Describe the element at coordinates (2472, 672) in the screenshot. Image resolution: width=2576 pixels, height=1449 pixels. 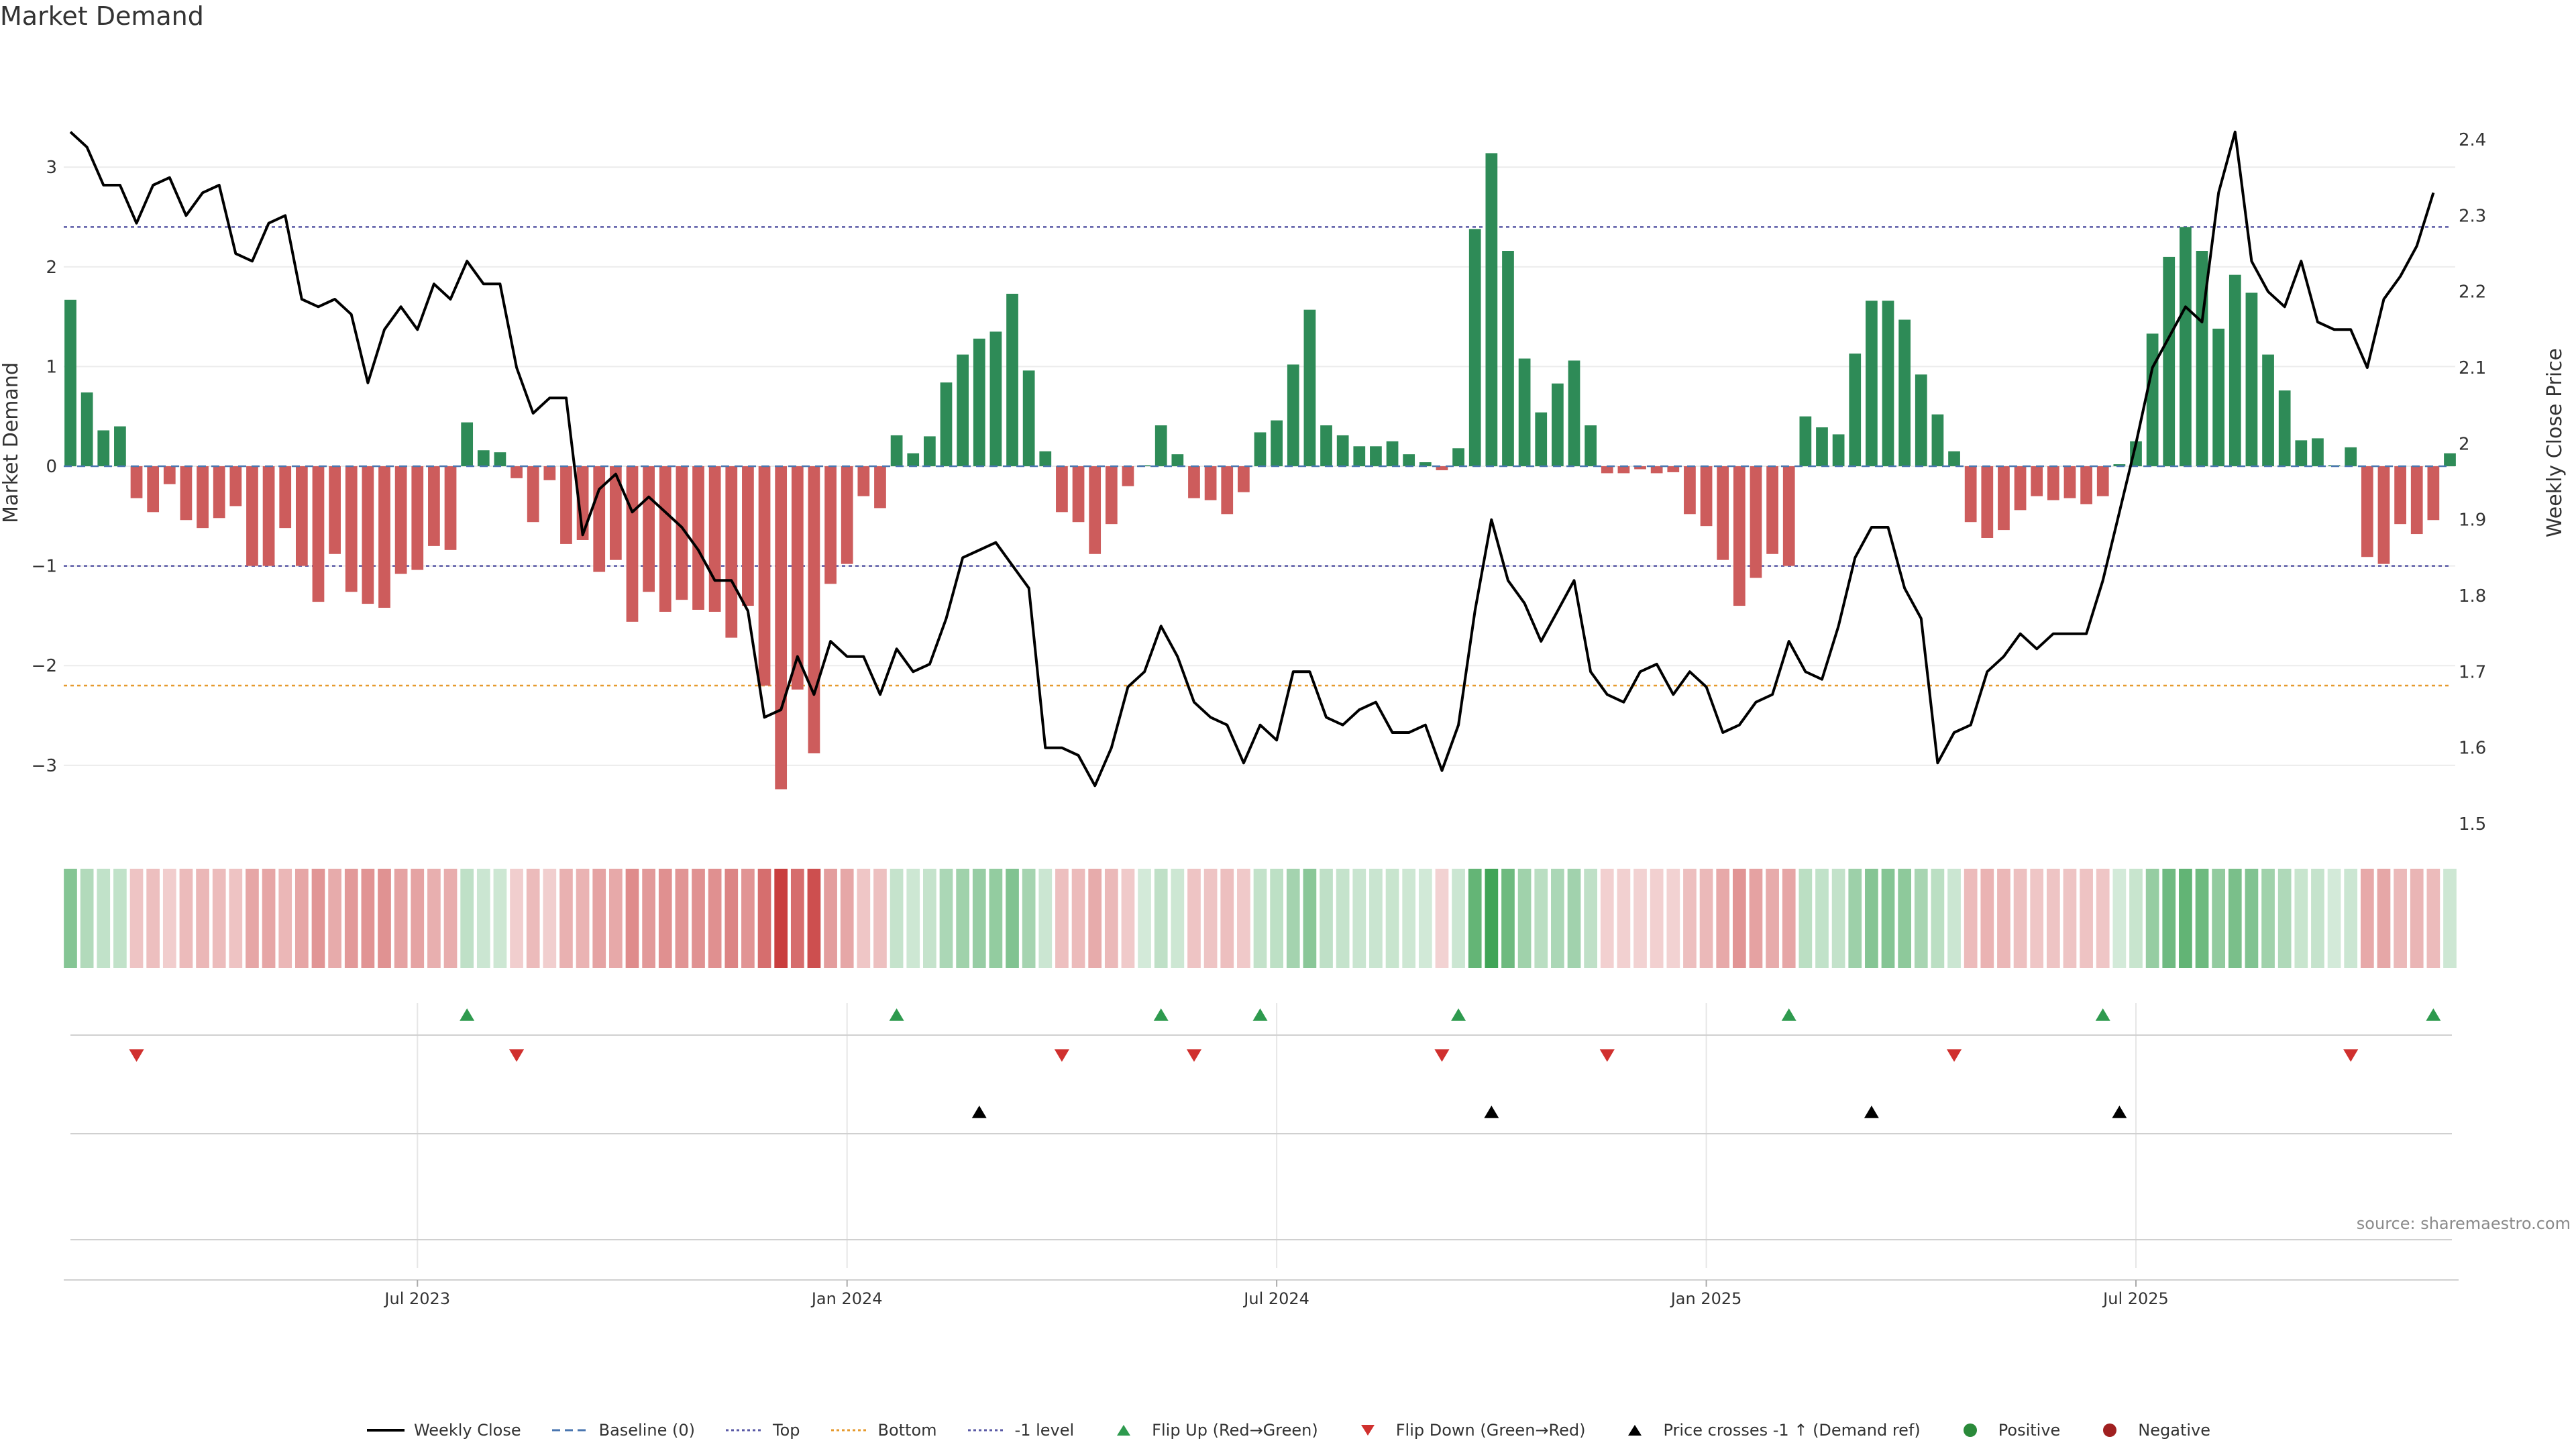
I see `y2-tick-label: 1.7` at that location.